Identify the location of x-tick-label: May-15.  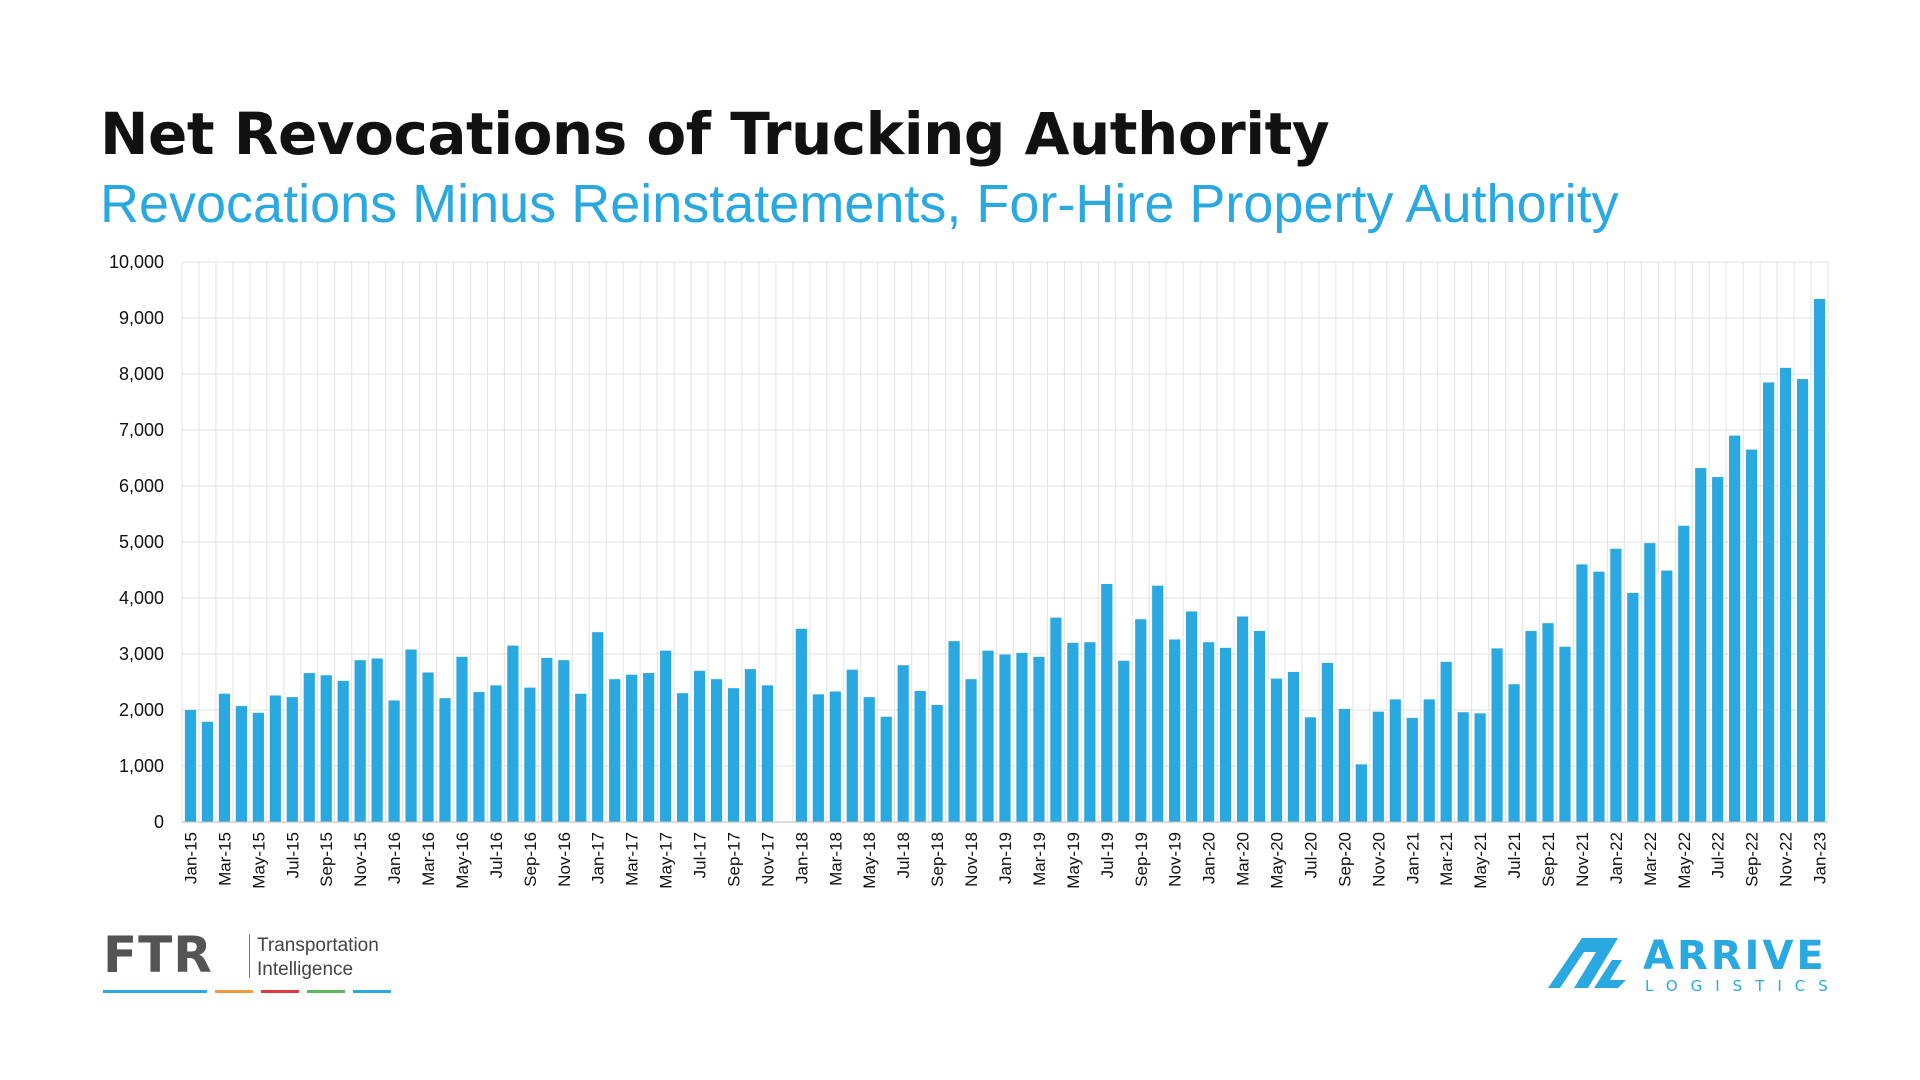
(258, 860).